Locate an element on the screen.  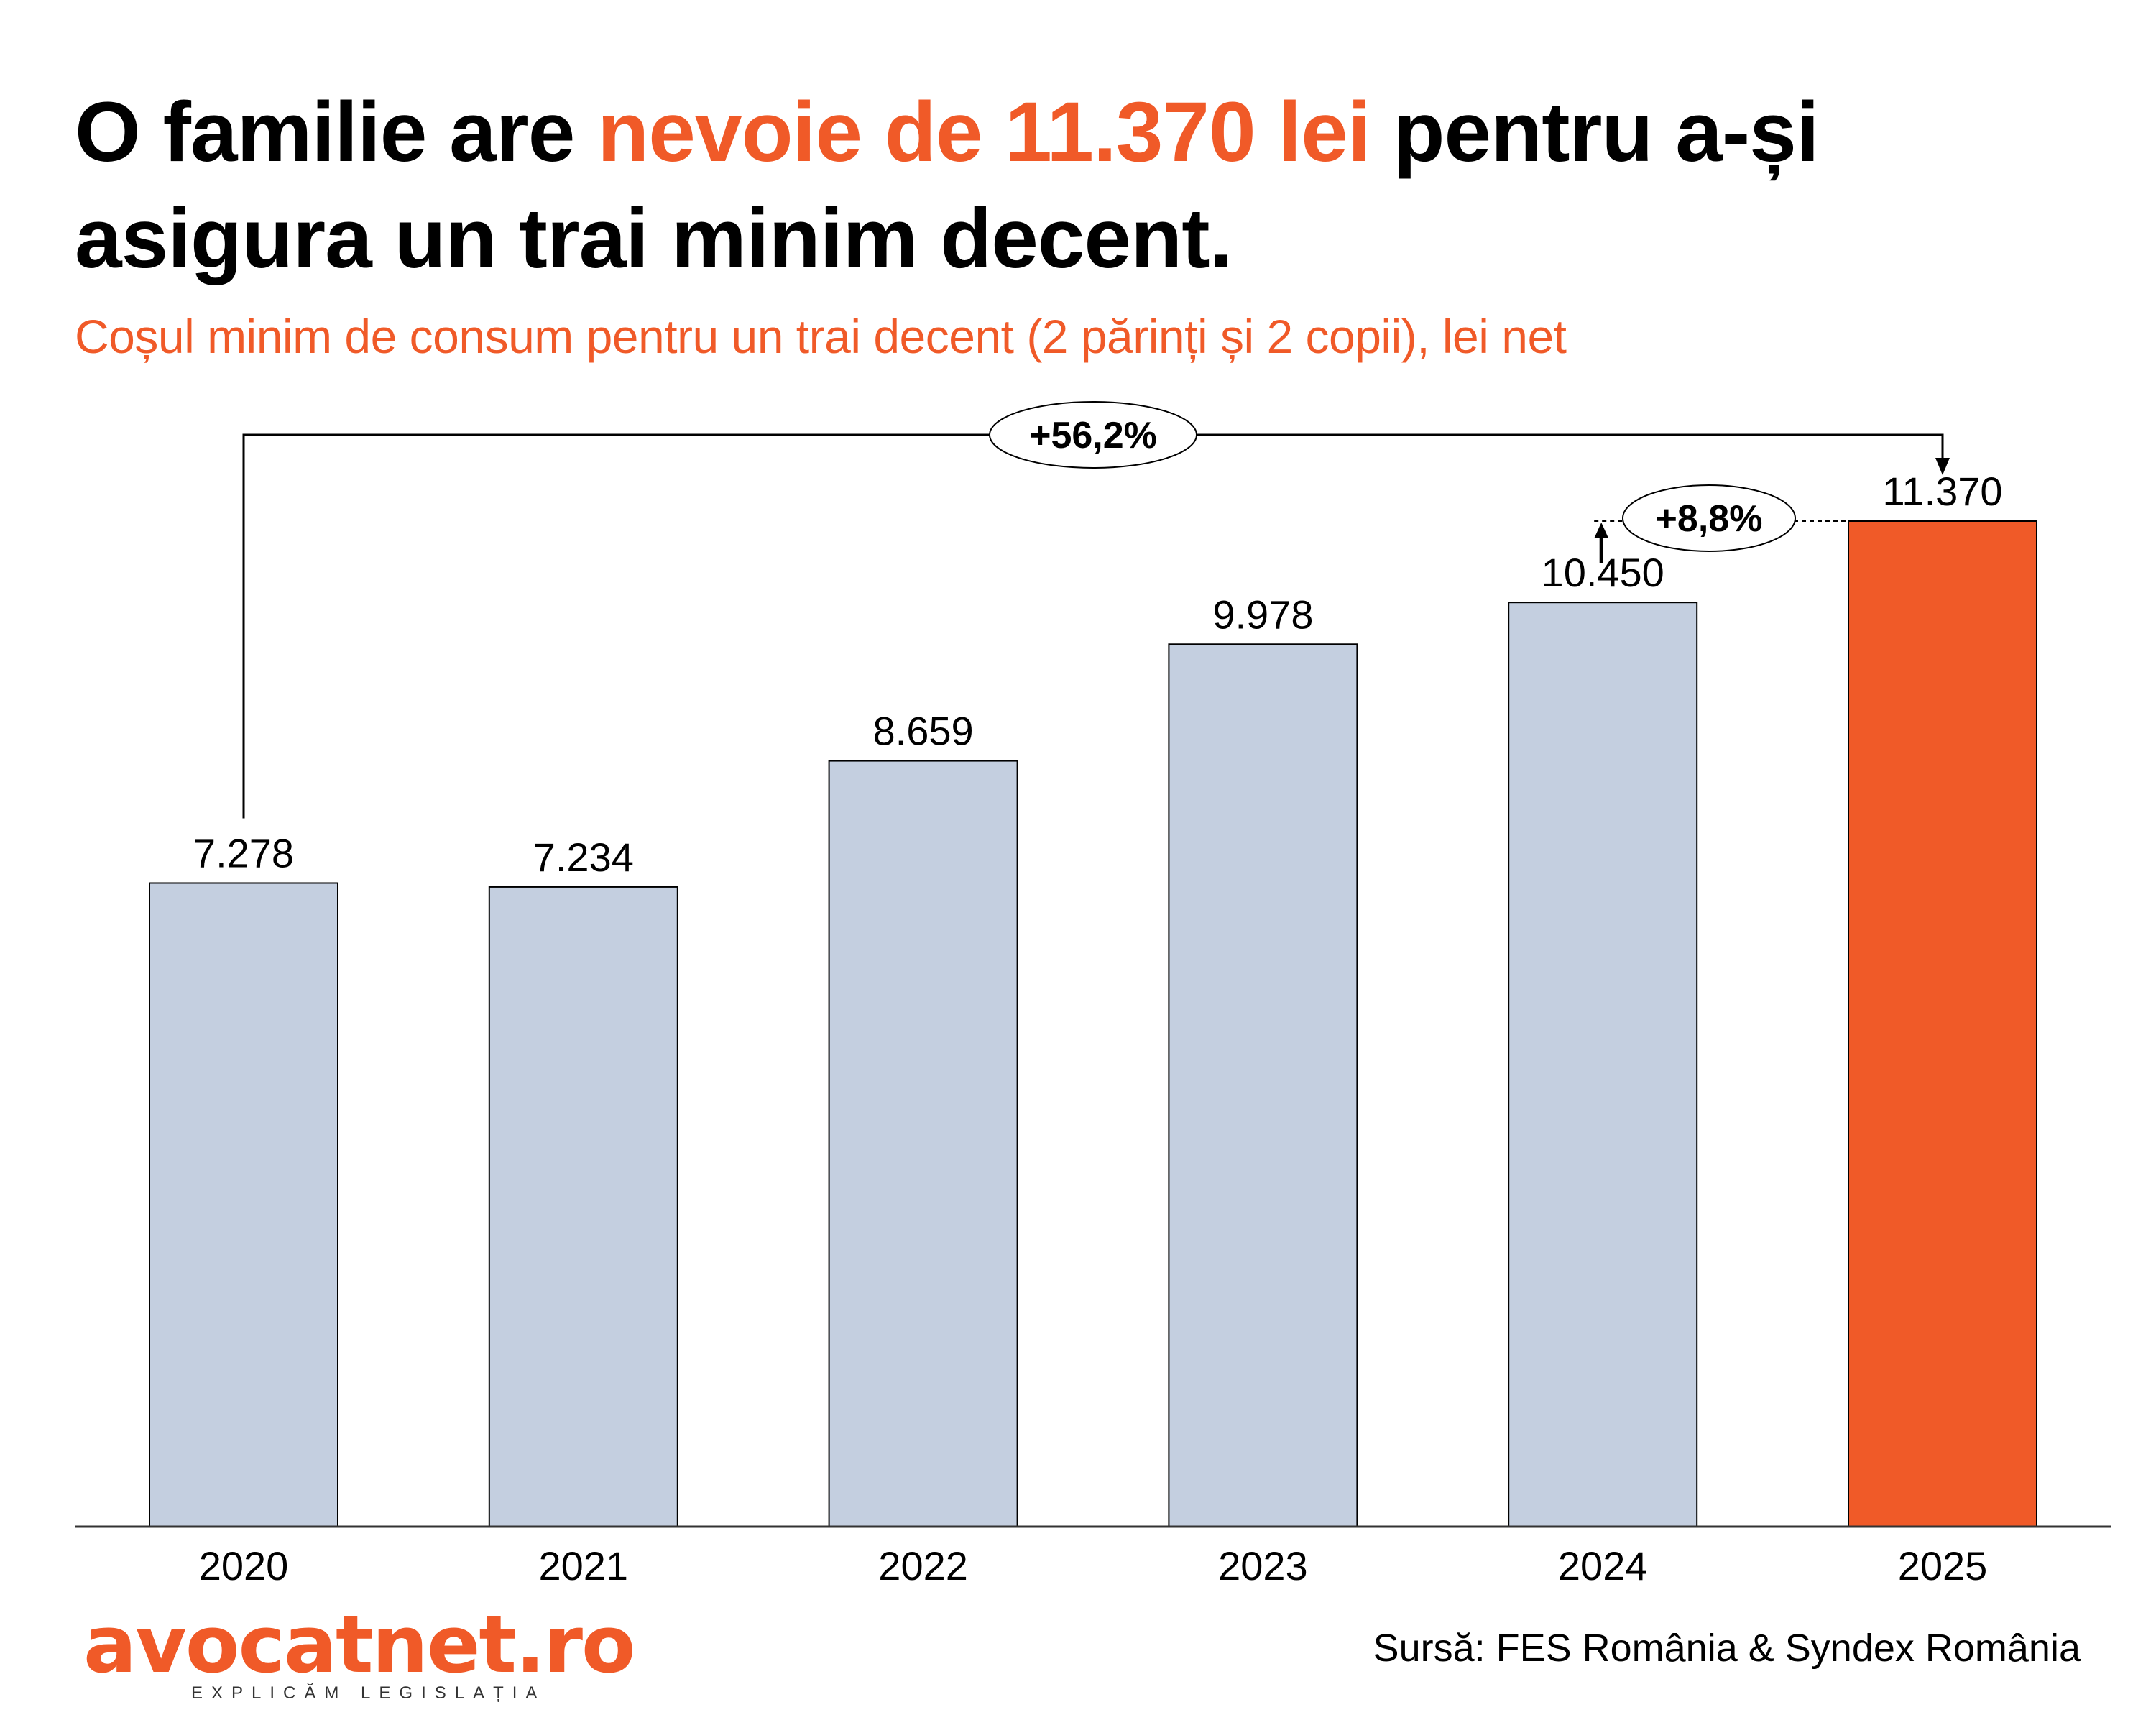
category-label-2021: 2021 is located at coordinates (584, 1565).